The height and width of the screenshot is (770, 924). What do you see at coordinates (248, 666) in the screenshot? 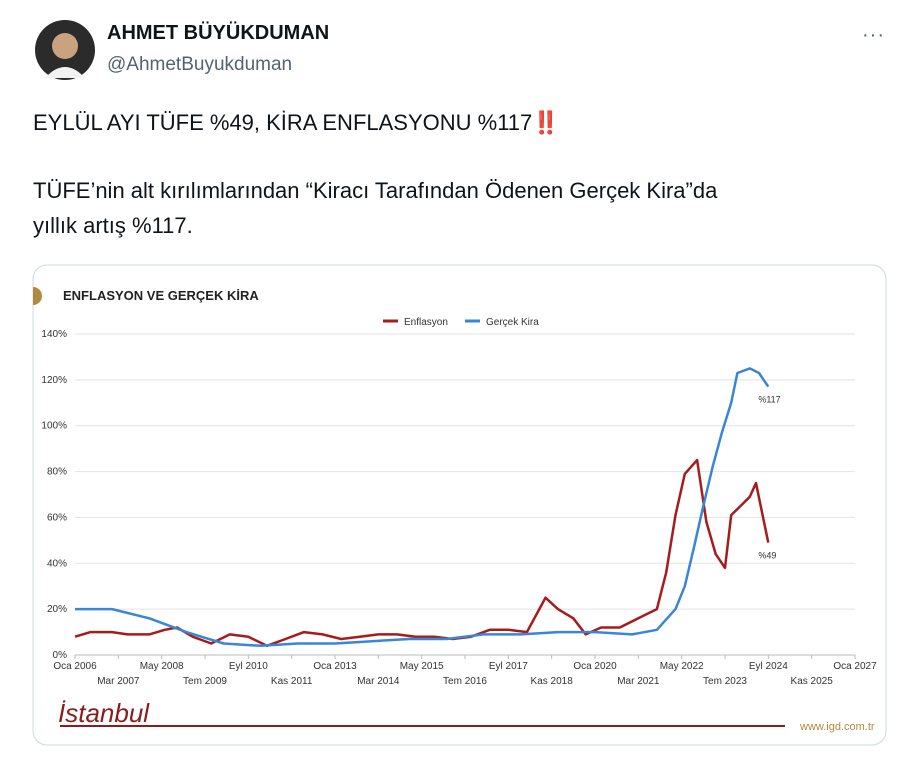
I see `x-tick-label: Eyl 2010` at bounding box center [248, 666].